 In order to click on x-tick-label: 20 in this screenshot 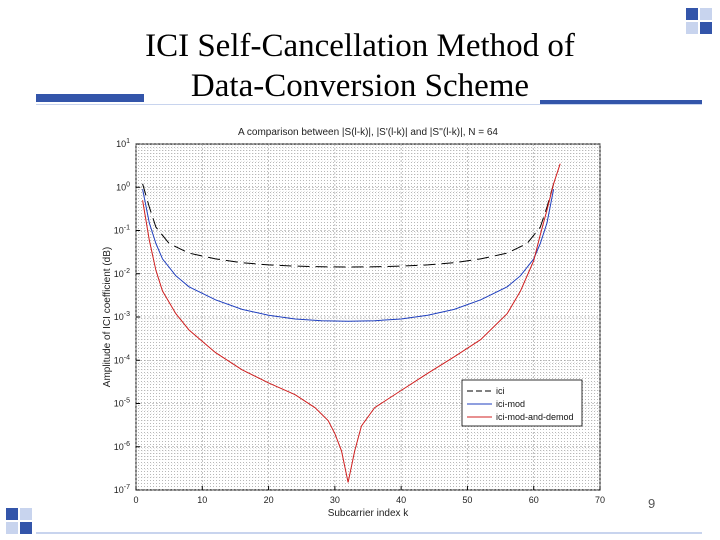, I will do `click(269, 500)`.